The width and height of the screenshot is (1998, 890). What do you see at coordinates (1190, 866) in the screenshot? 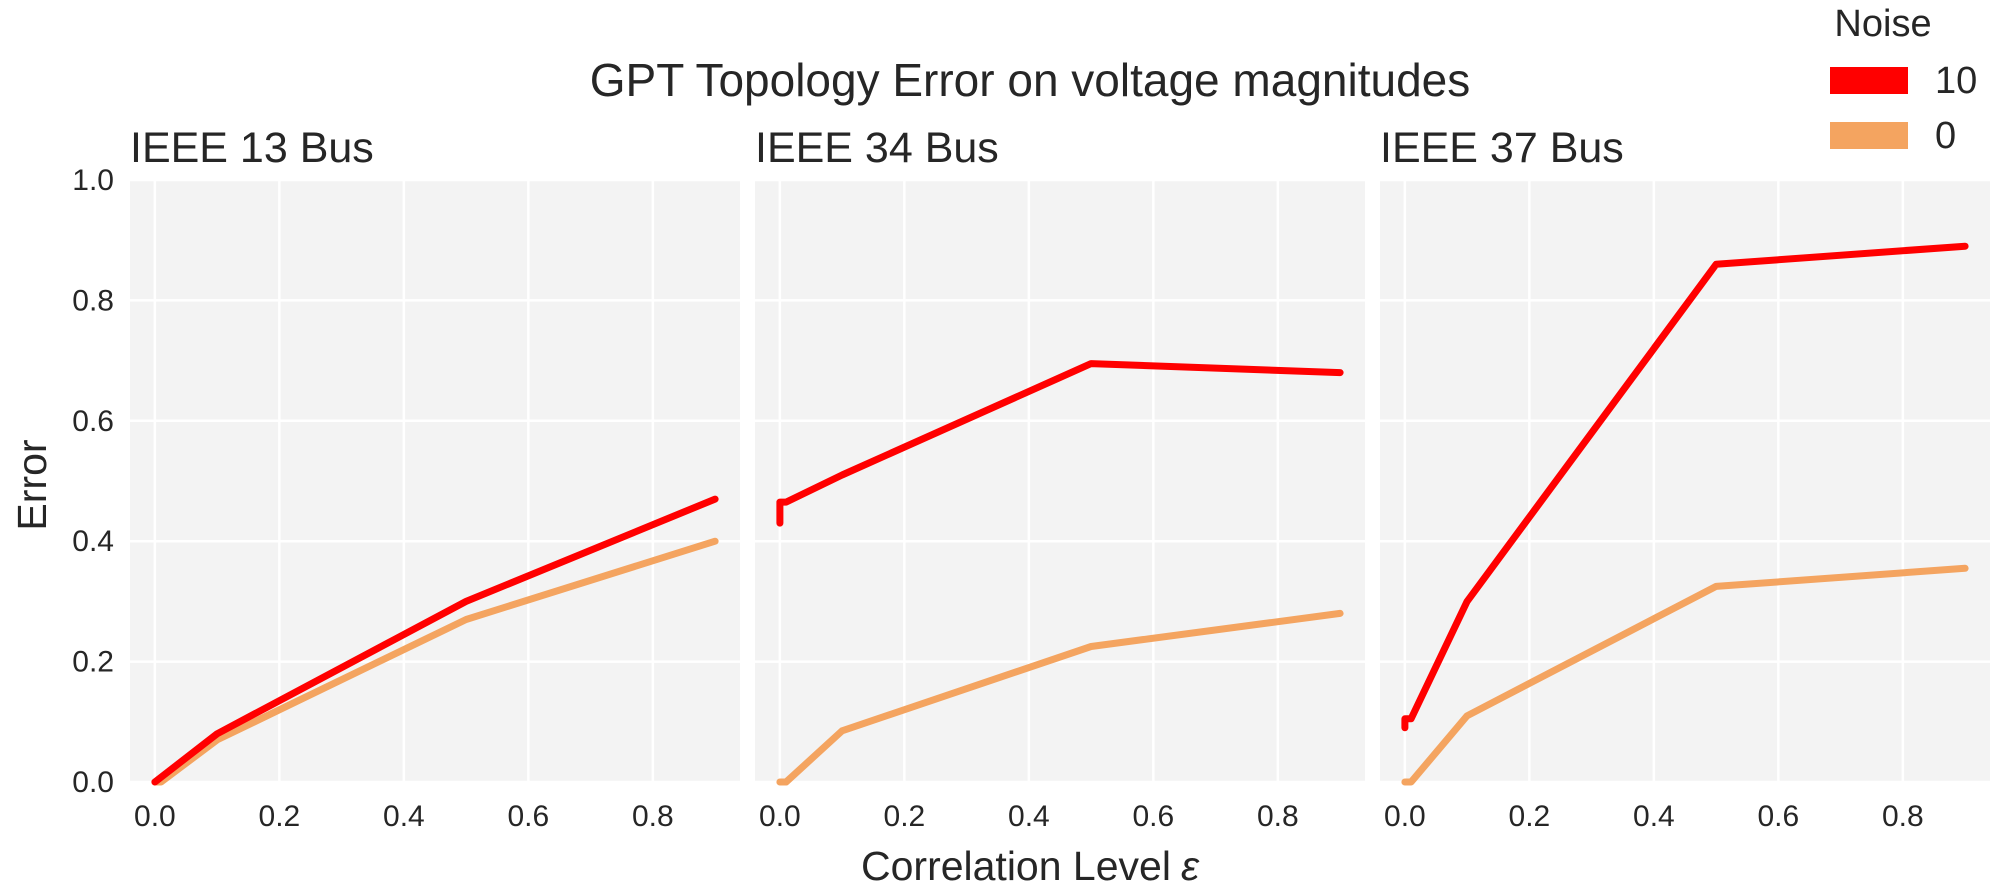
I see `x-axis-label-symbol: ε` at bounding box center [1190, 866].